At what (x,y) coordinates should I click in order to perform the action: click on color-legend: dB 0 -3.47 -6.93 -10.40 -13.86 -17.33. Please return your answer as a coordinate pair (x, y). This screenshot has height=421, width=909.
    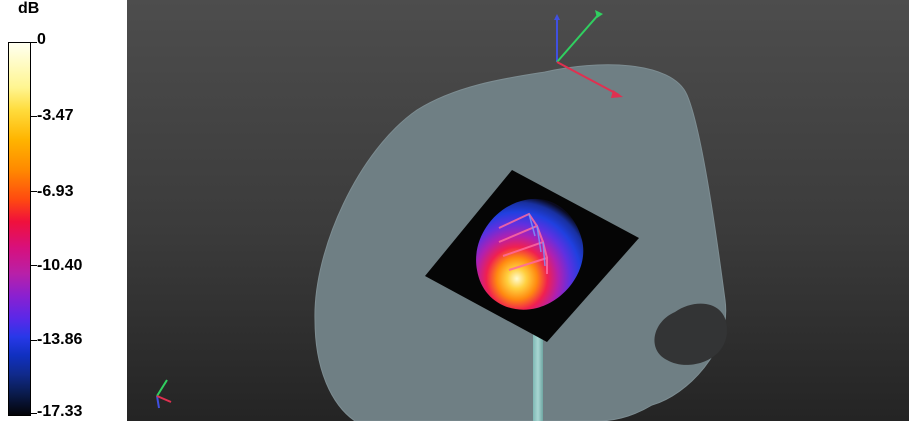
    Looking at the image, I should click on (63, 210).